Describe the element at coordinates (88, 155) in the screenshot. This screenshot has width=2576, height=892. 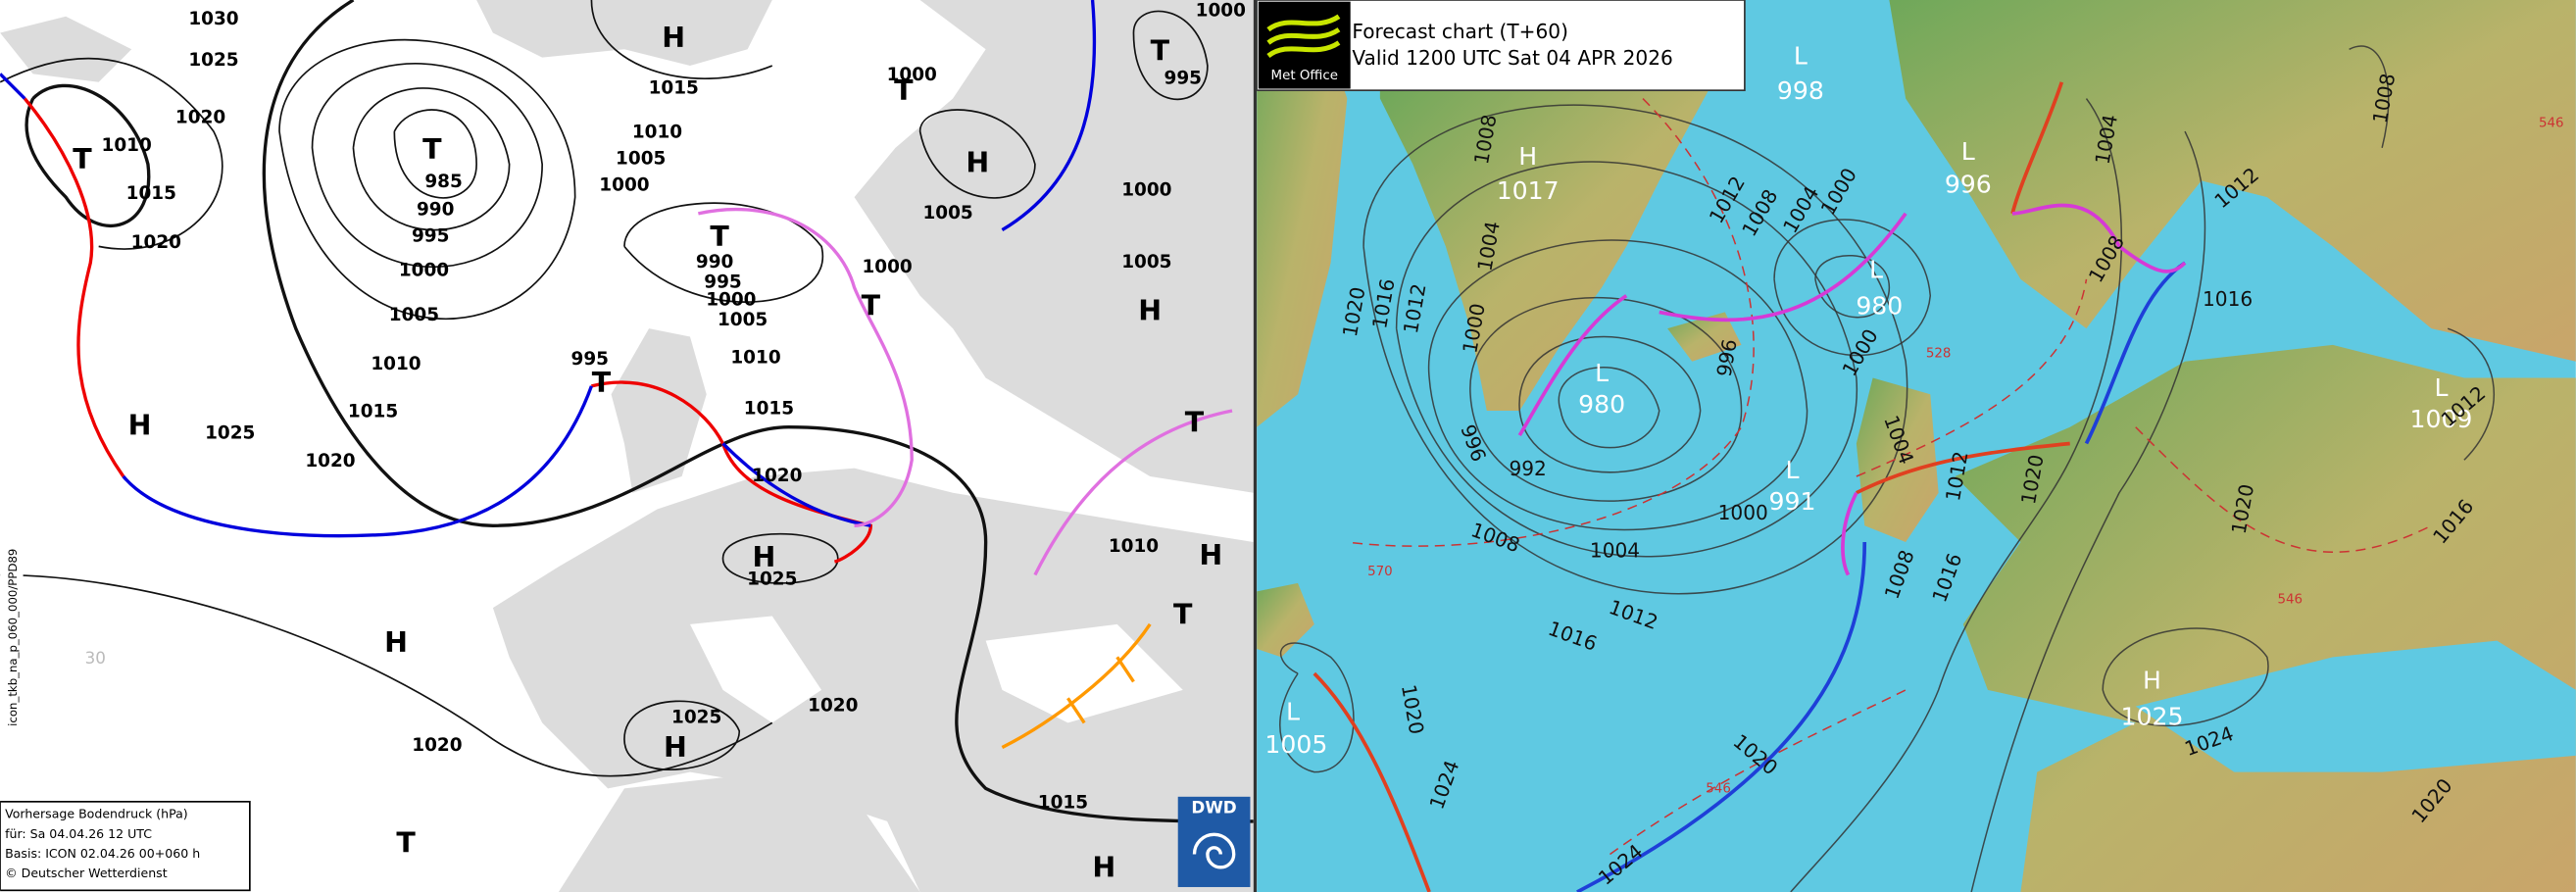
I see `isobar-bold` at that location.